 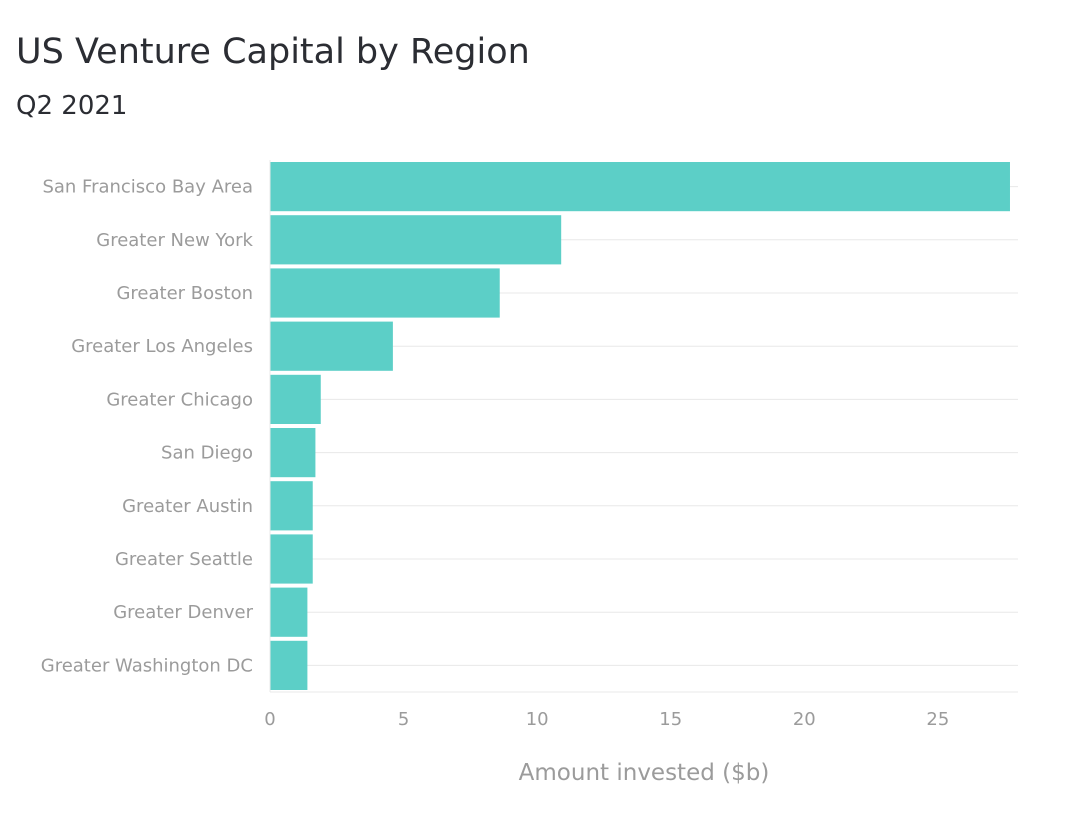 What do you see at coordinates (273, 52) in the screenshot?
I see `chart-title: US Venture Capital by Region` at bounding box center [273, 52].